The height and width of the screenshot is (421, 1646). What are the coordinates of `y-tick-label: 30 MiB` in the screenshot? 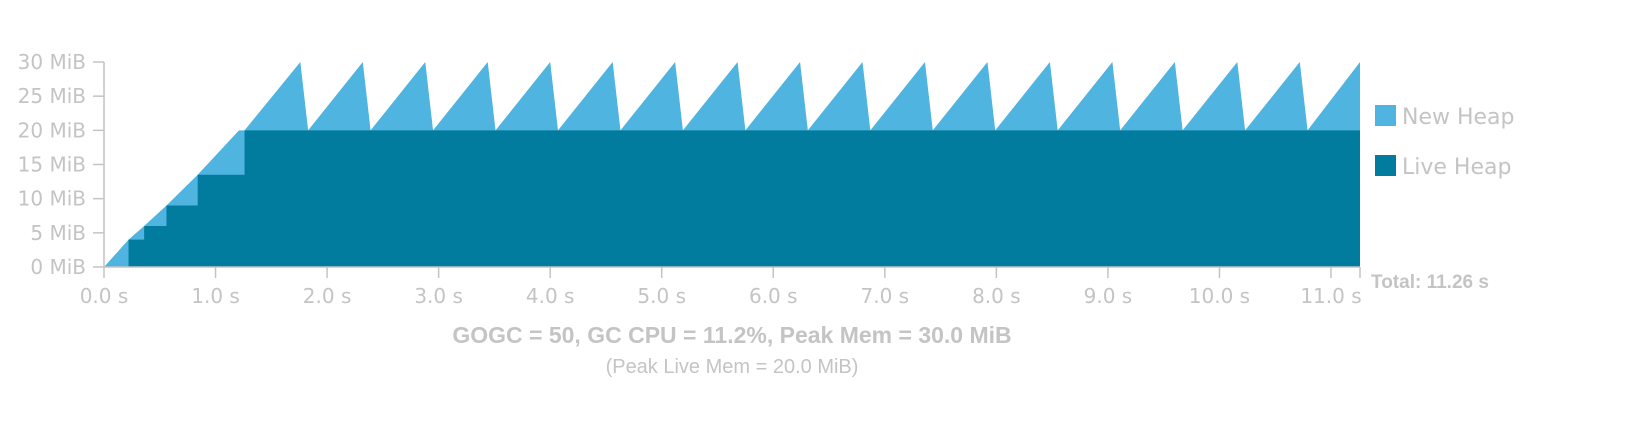 It's located at (52, 62).